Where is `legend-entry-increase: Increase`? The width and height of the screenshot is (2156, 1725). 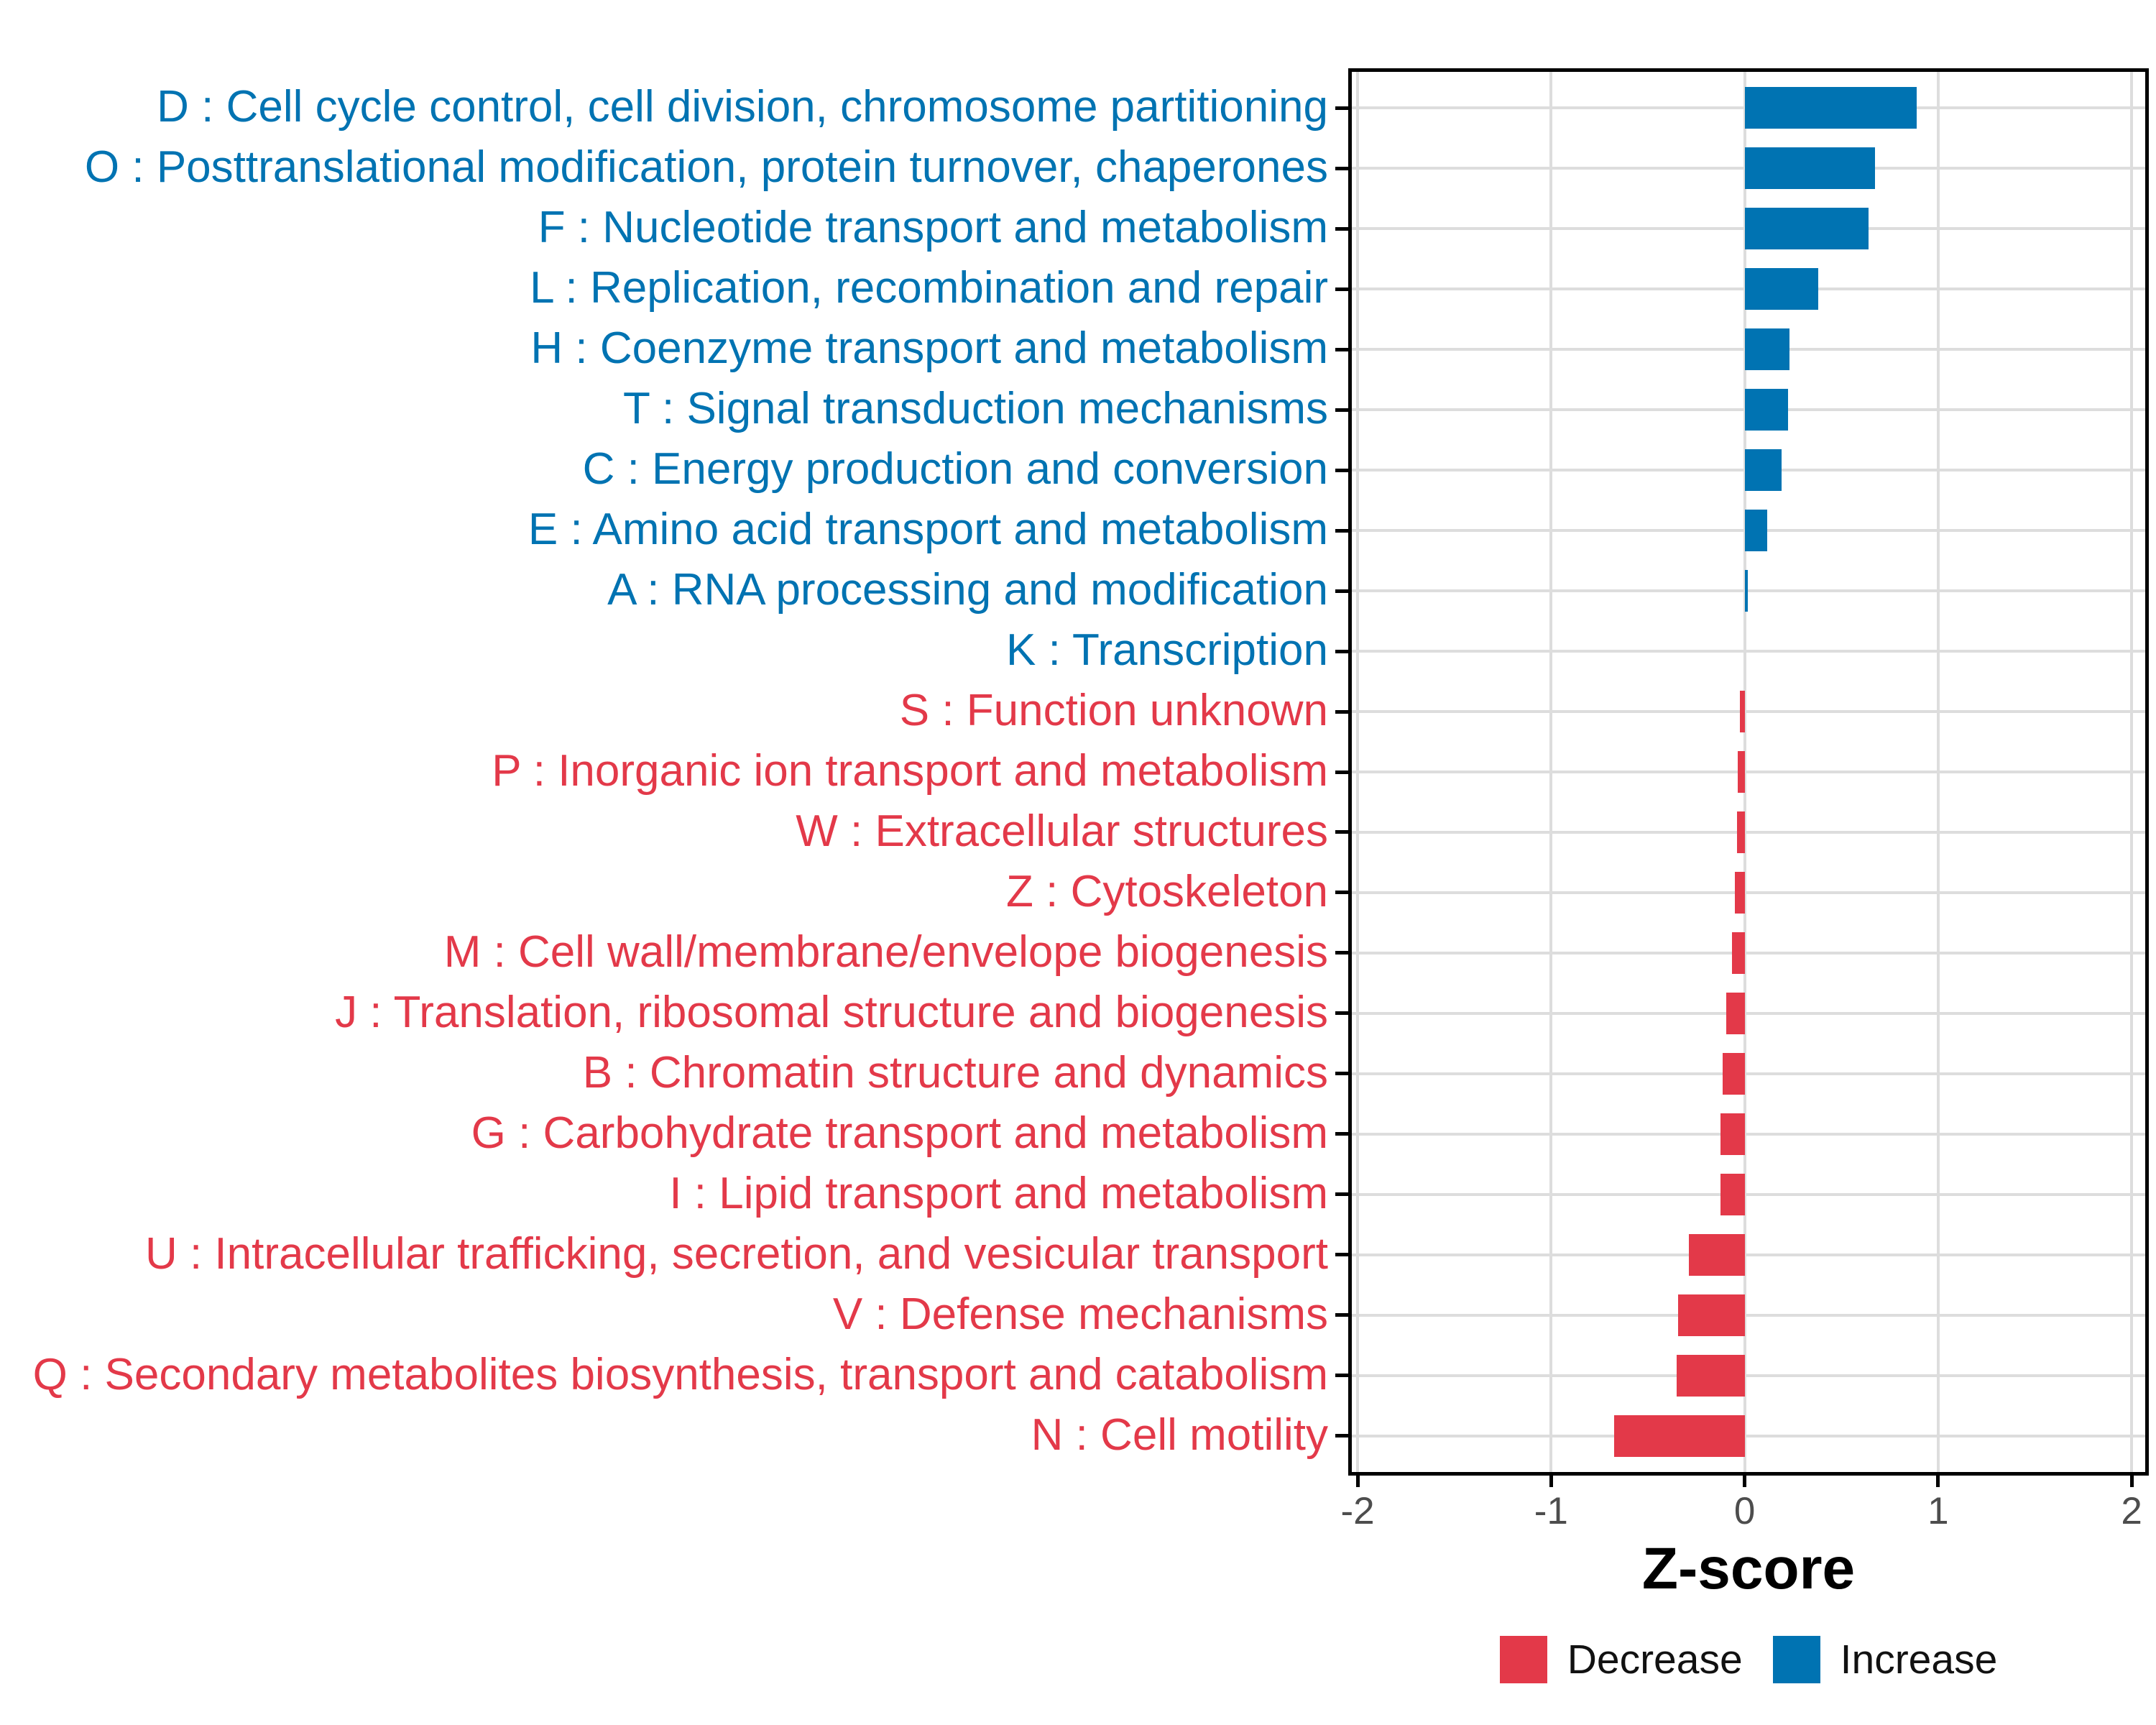
legend-entry-increase: Increase is located at coordinates (1885, 1659).